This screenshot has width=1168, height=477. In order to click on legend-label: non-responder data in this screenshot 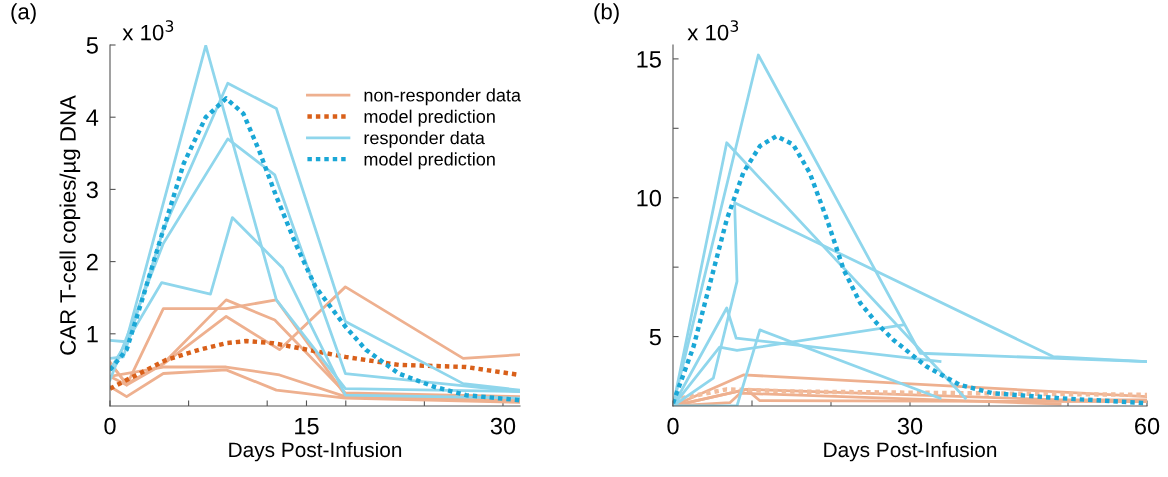, I will do `click(442, 97)`.